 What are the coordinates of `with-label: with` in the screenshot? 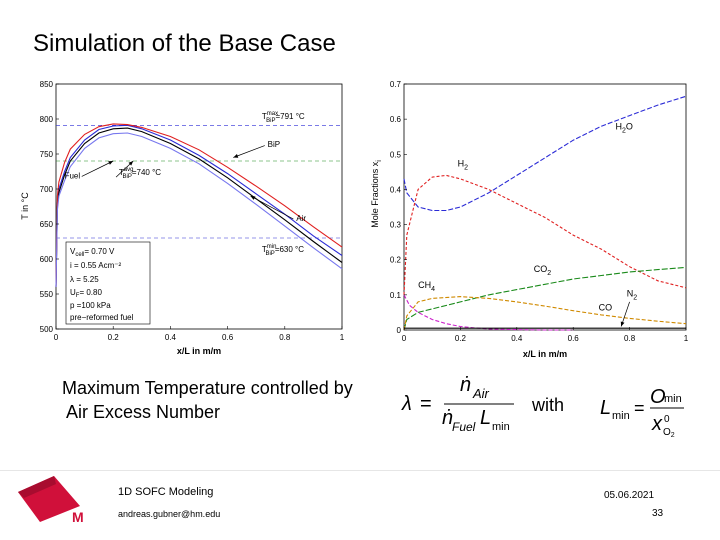 It's located at (548, 405).